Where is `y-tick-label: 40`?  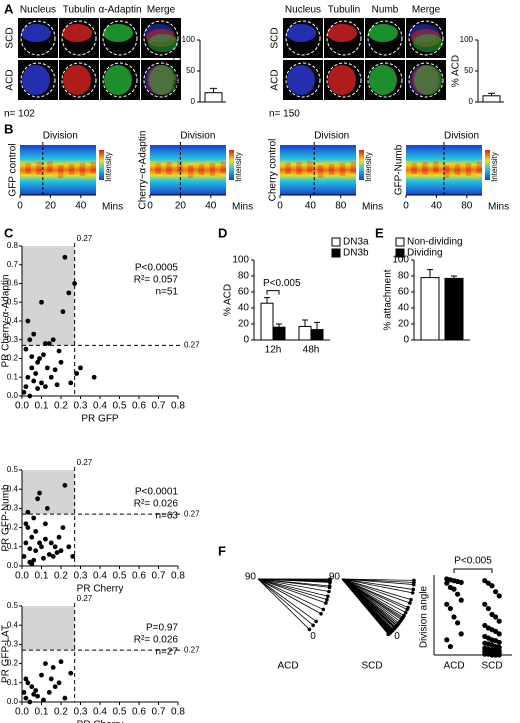
y-tick-label: 40 is located at coordinates (244, 308).